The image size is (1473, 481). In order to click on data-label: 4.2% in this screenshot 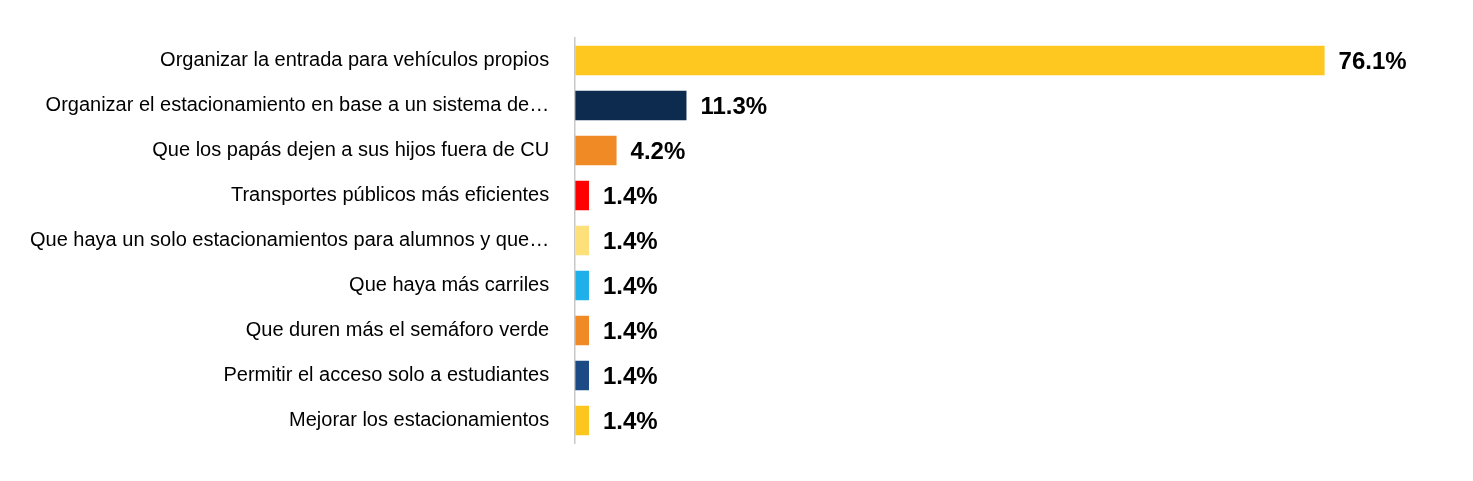, I will do `click(658, 151)`.